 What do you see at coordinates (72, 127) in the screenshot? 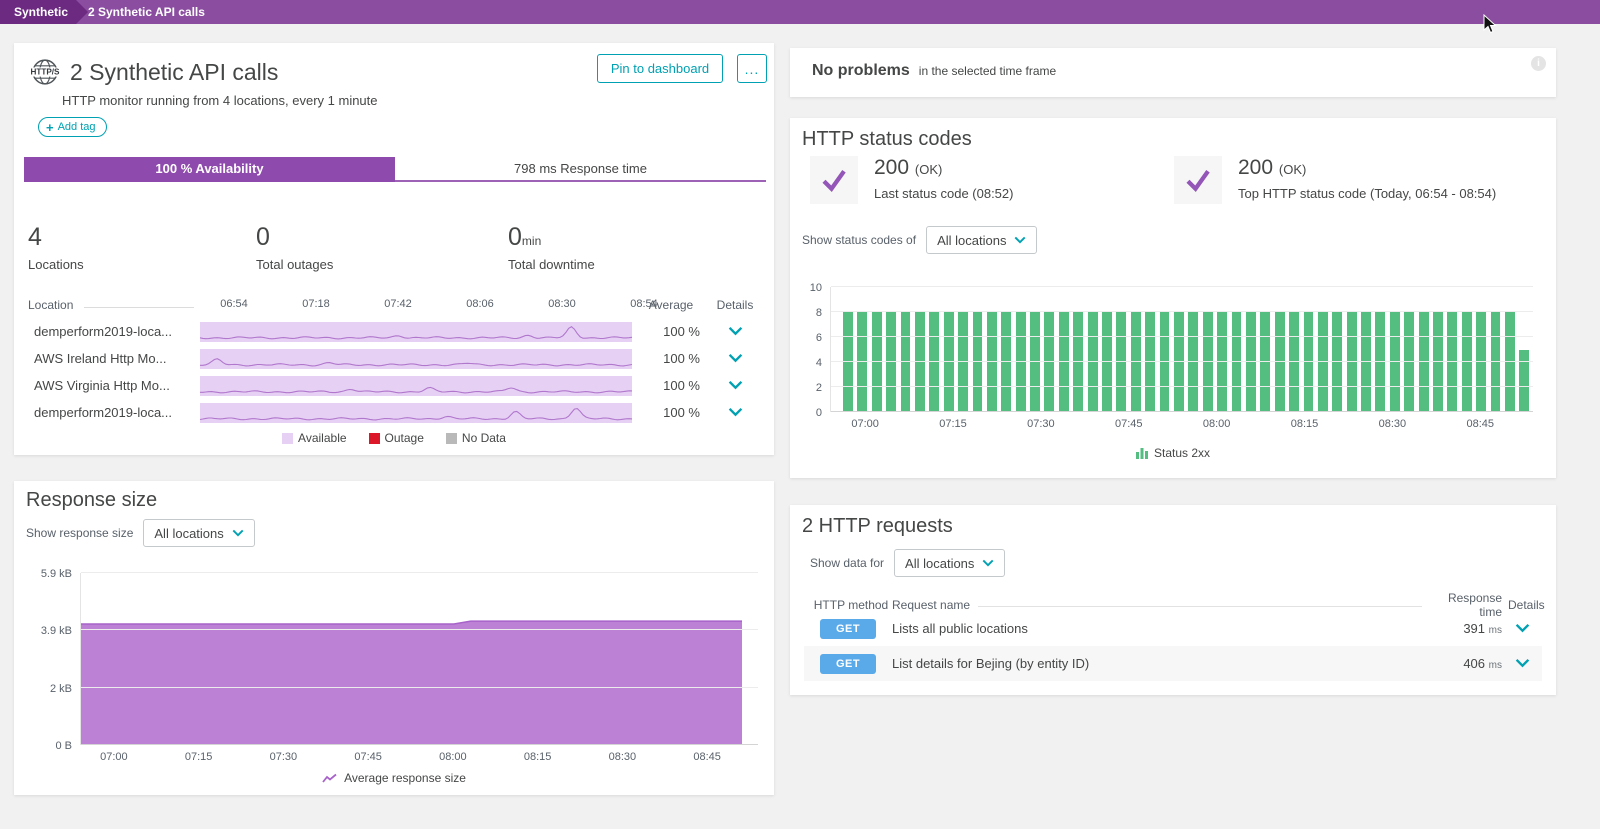
I see `add-tag-button: + Add tag` at bounding box center [72, 127].